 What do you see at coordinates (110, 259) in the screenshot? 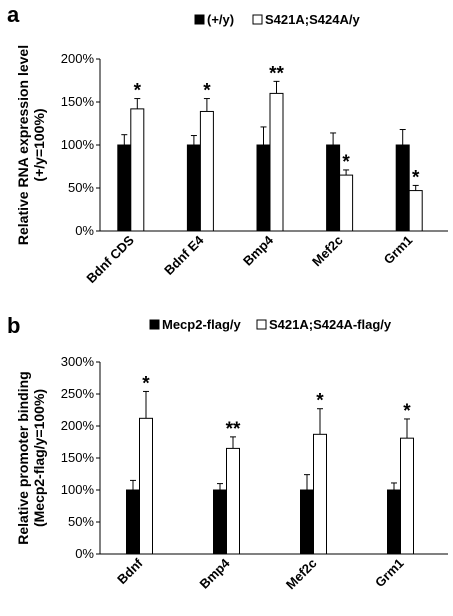
I see `category-label: Bdnf CDS` at bounding box center [110, 259].